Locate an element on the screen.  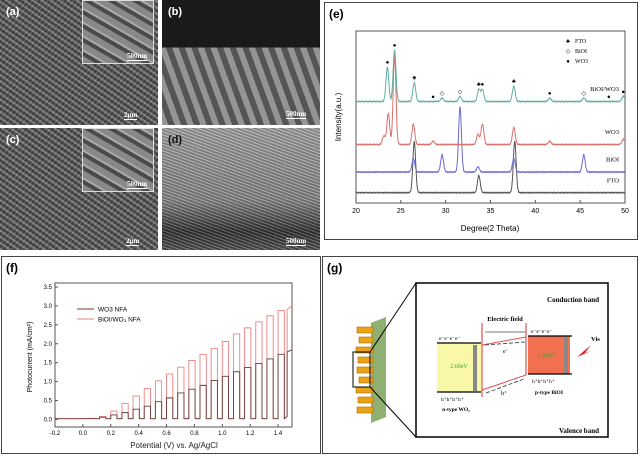
sem-image-a: (a) 500nm 2μm is located at coordinates (79, 62).